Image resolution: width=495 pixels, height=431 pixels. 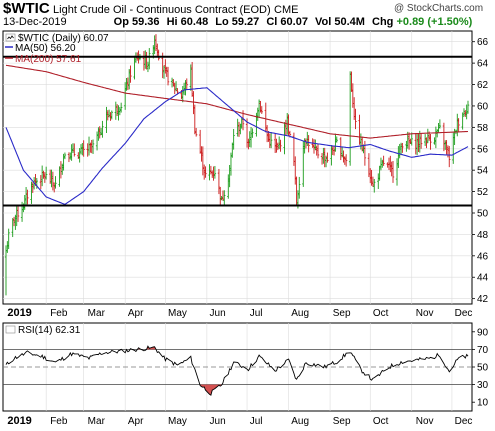 I want to click on rsi-x-tick-label: Aug, so click(x=300, y=421).